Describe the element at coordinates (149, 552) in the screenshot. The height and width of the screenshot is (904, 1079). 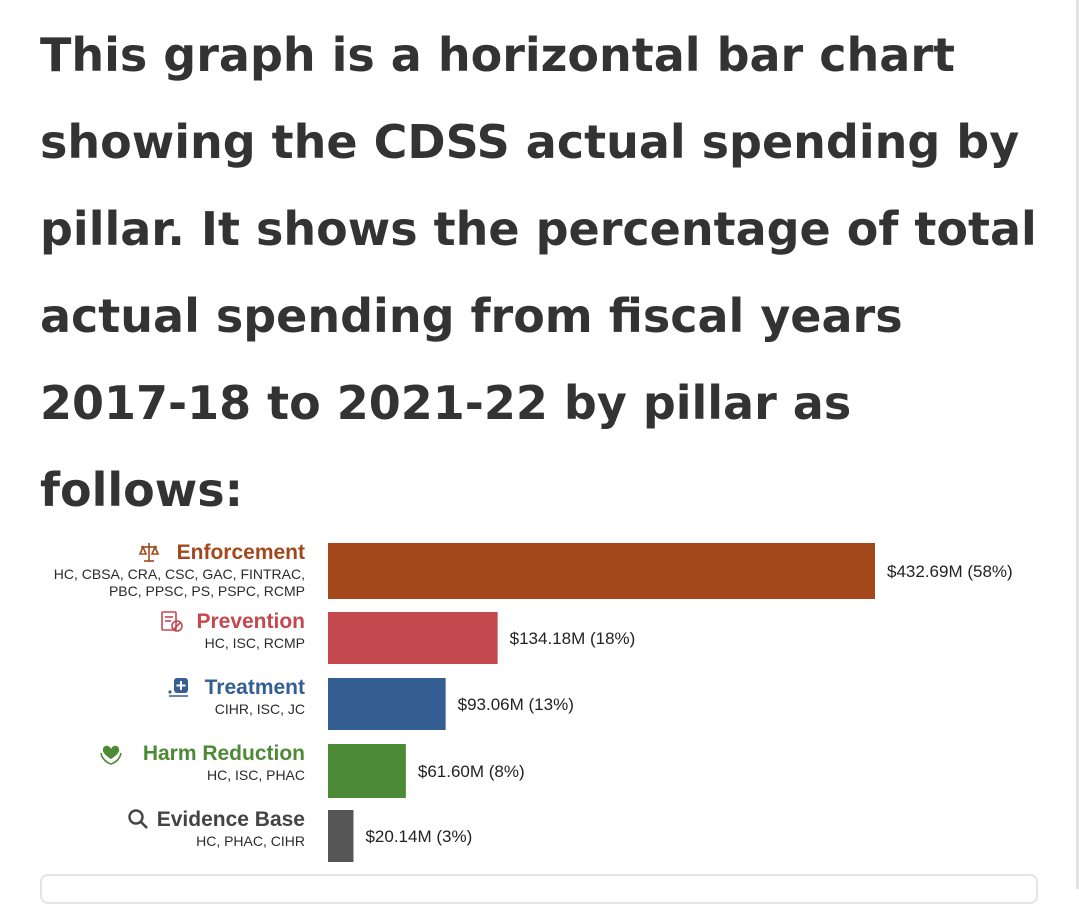
I see `scales-of-justice-icon` at that location.